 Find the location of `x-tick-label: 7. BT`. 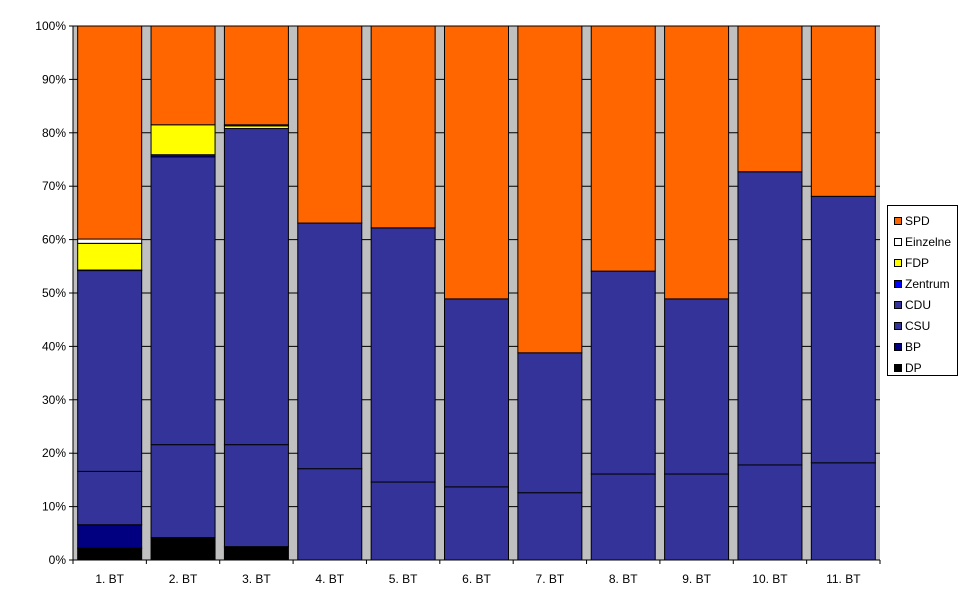

x-tick-label: 7. BT is located at coordinates (550, 579).